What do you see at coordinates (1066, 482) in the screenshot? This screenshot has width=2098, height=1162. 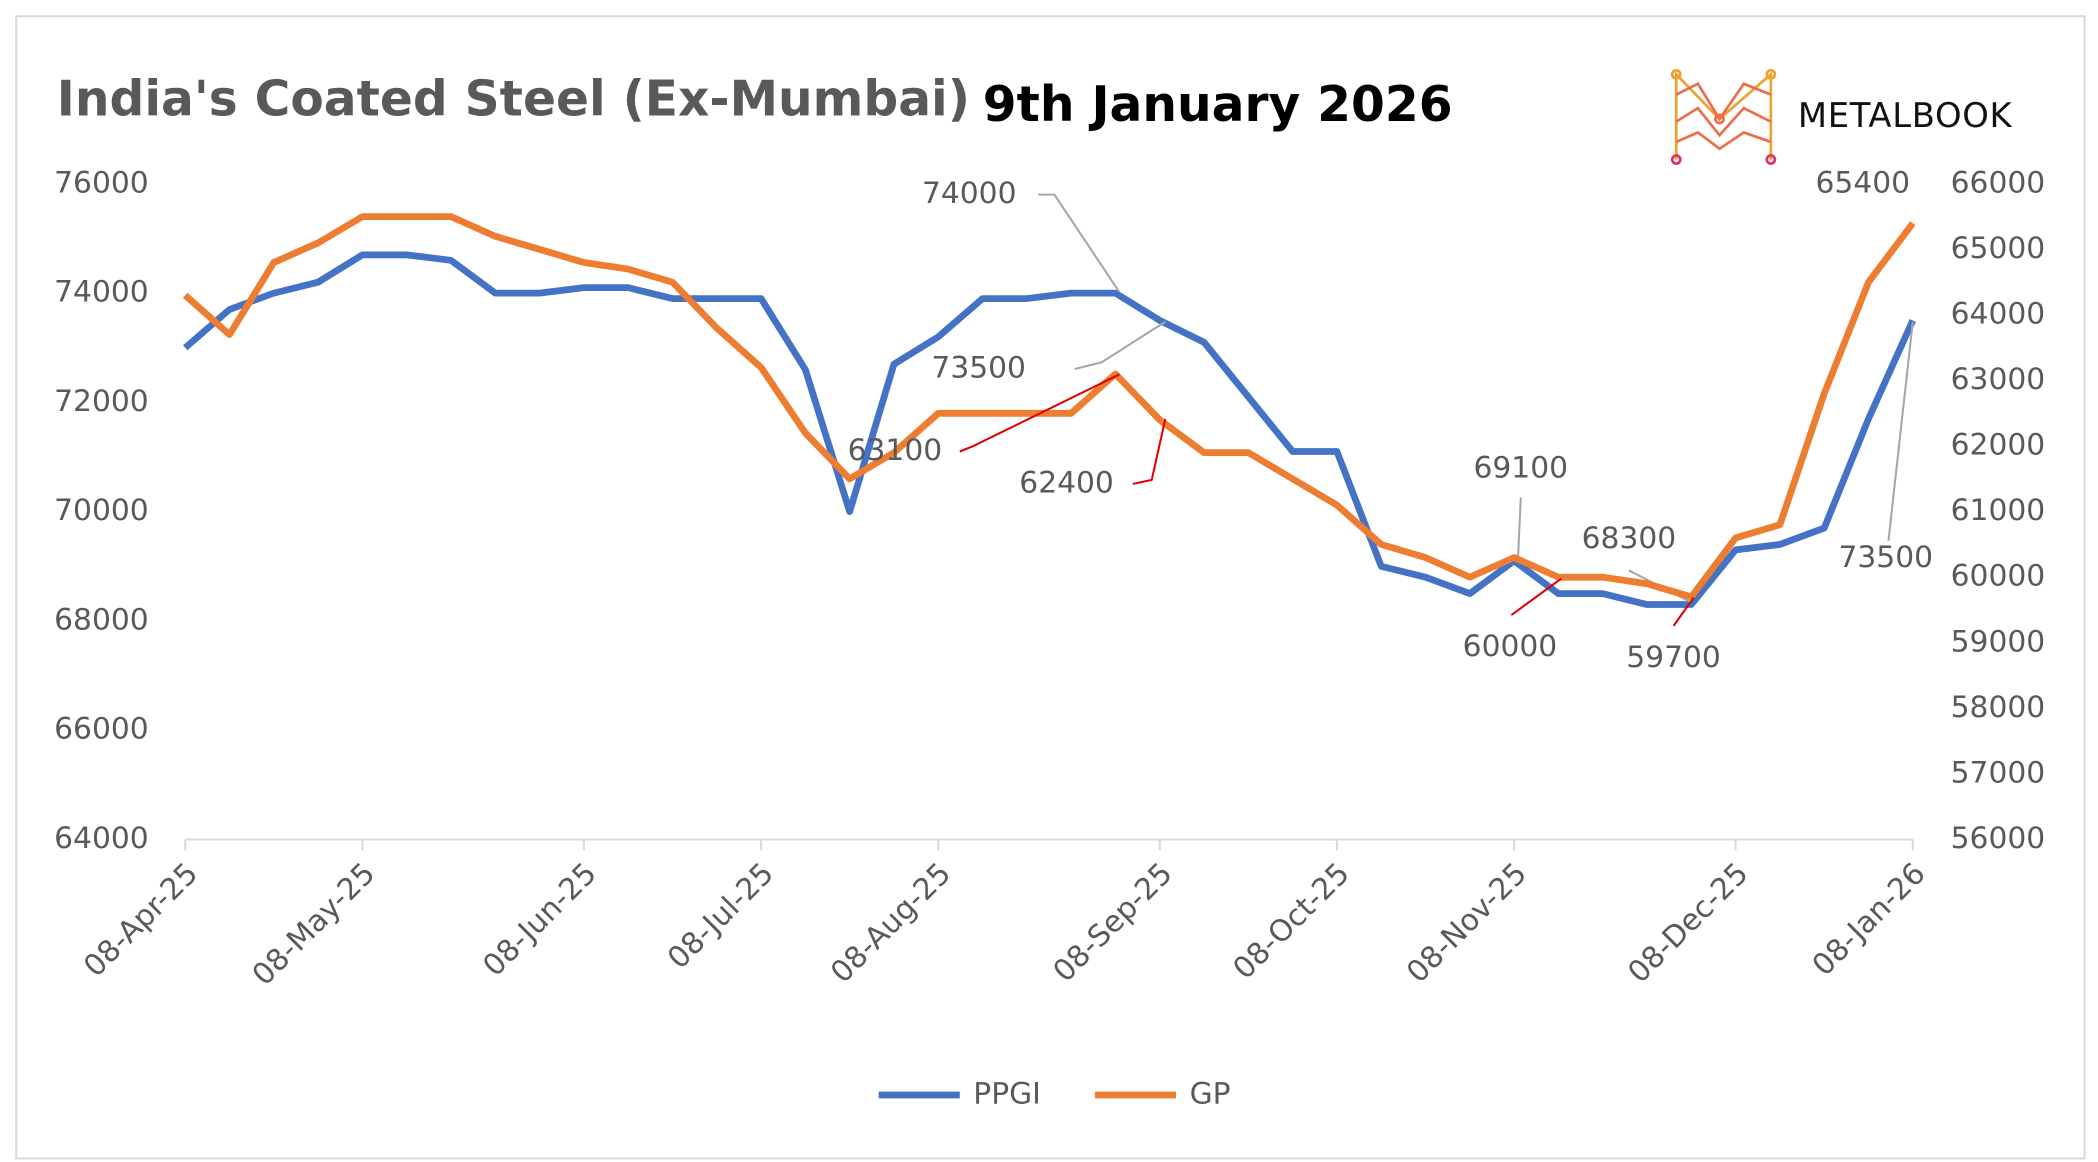 I see `data-label: 62400` at bounding box center [1066, 482].